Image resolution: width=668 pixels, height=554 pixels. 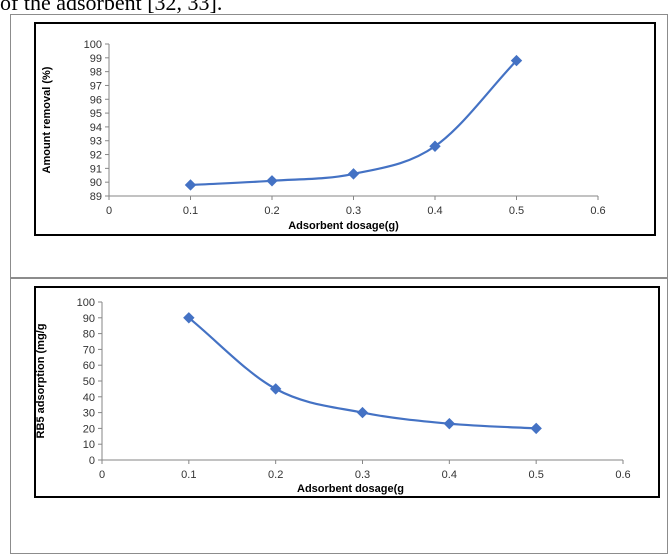 I want to click on y-tick-label: 95, so click(x=96, y=114).